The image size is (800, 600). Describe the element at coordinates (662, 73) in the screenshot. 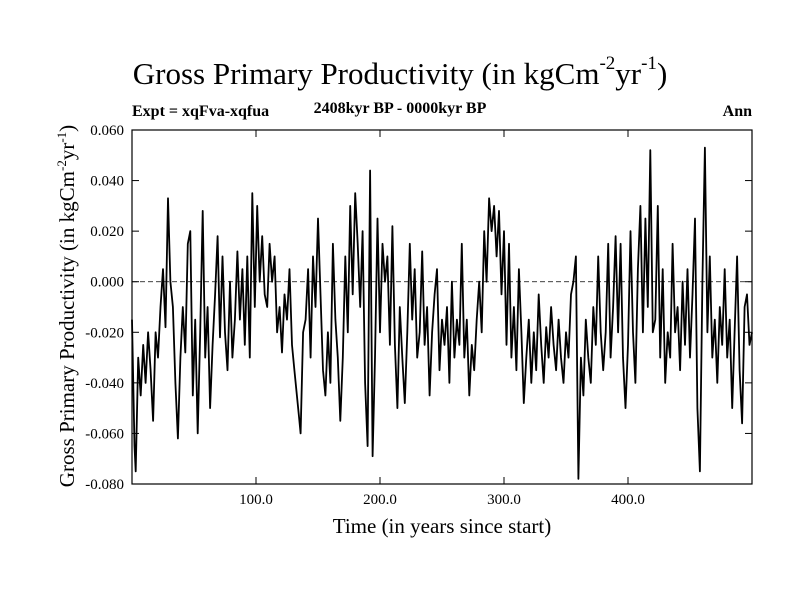

I see `chart-title-close: )` at that location.